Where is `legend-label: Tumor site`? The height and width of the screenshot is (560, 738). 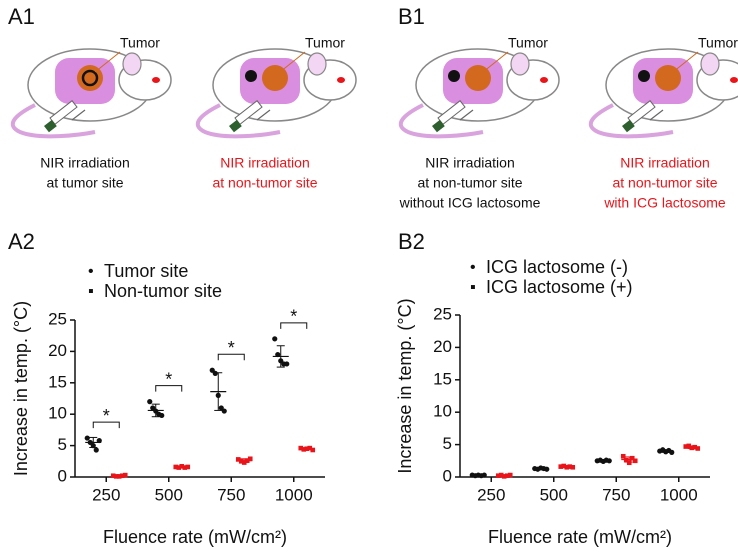 legend-label: Tumor site is located at coordinates (146, 271).